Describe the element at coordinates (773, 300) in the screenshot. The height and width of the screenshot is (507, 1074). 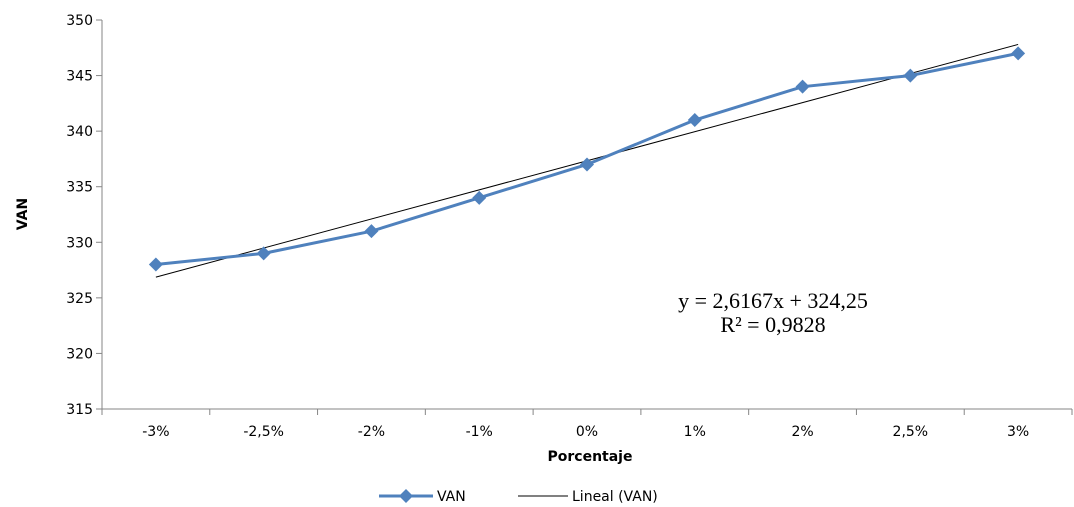
I see `trendline-equation: y = 2,6167x + 324,25` at that location.